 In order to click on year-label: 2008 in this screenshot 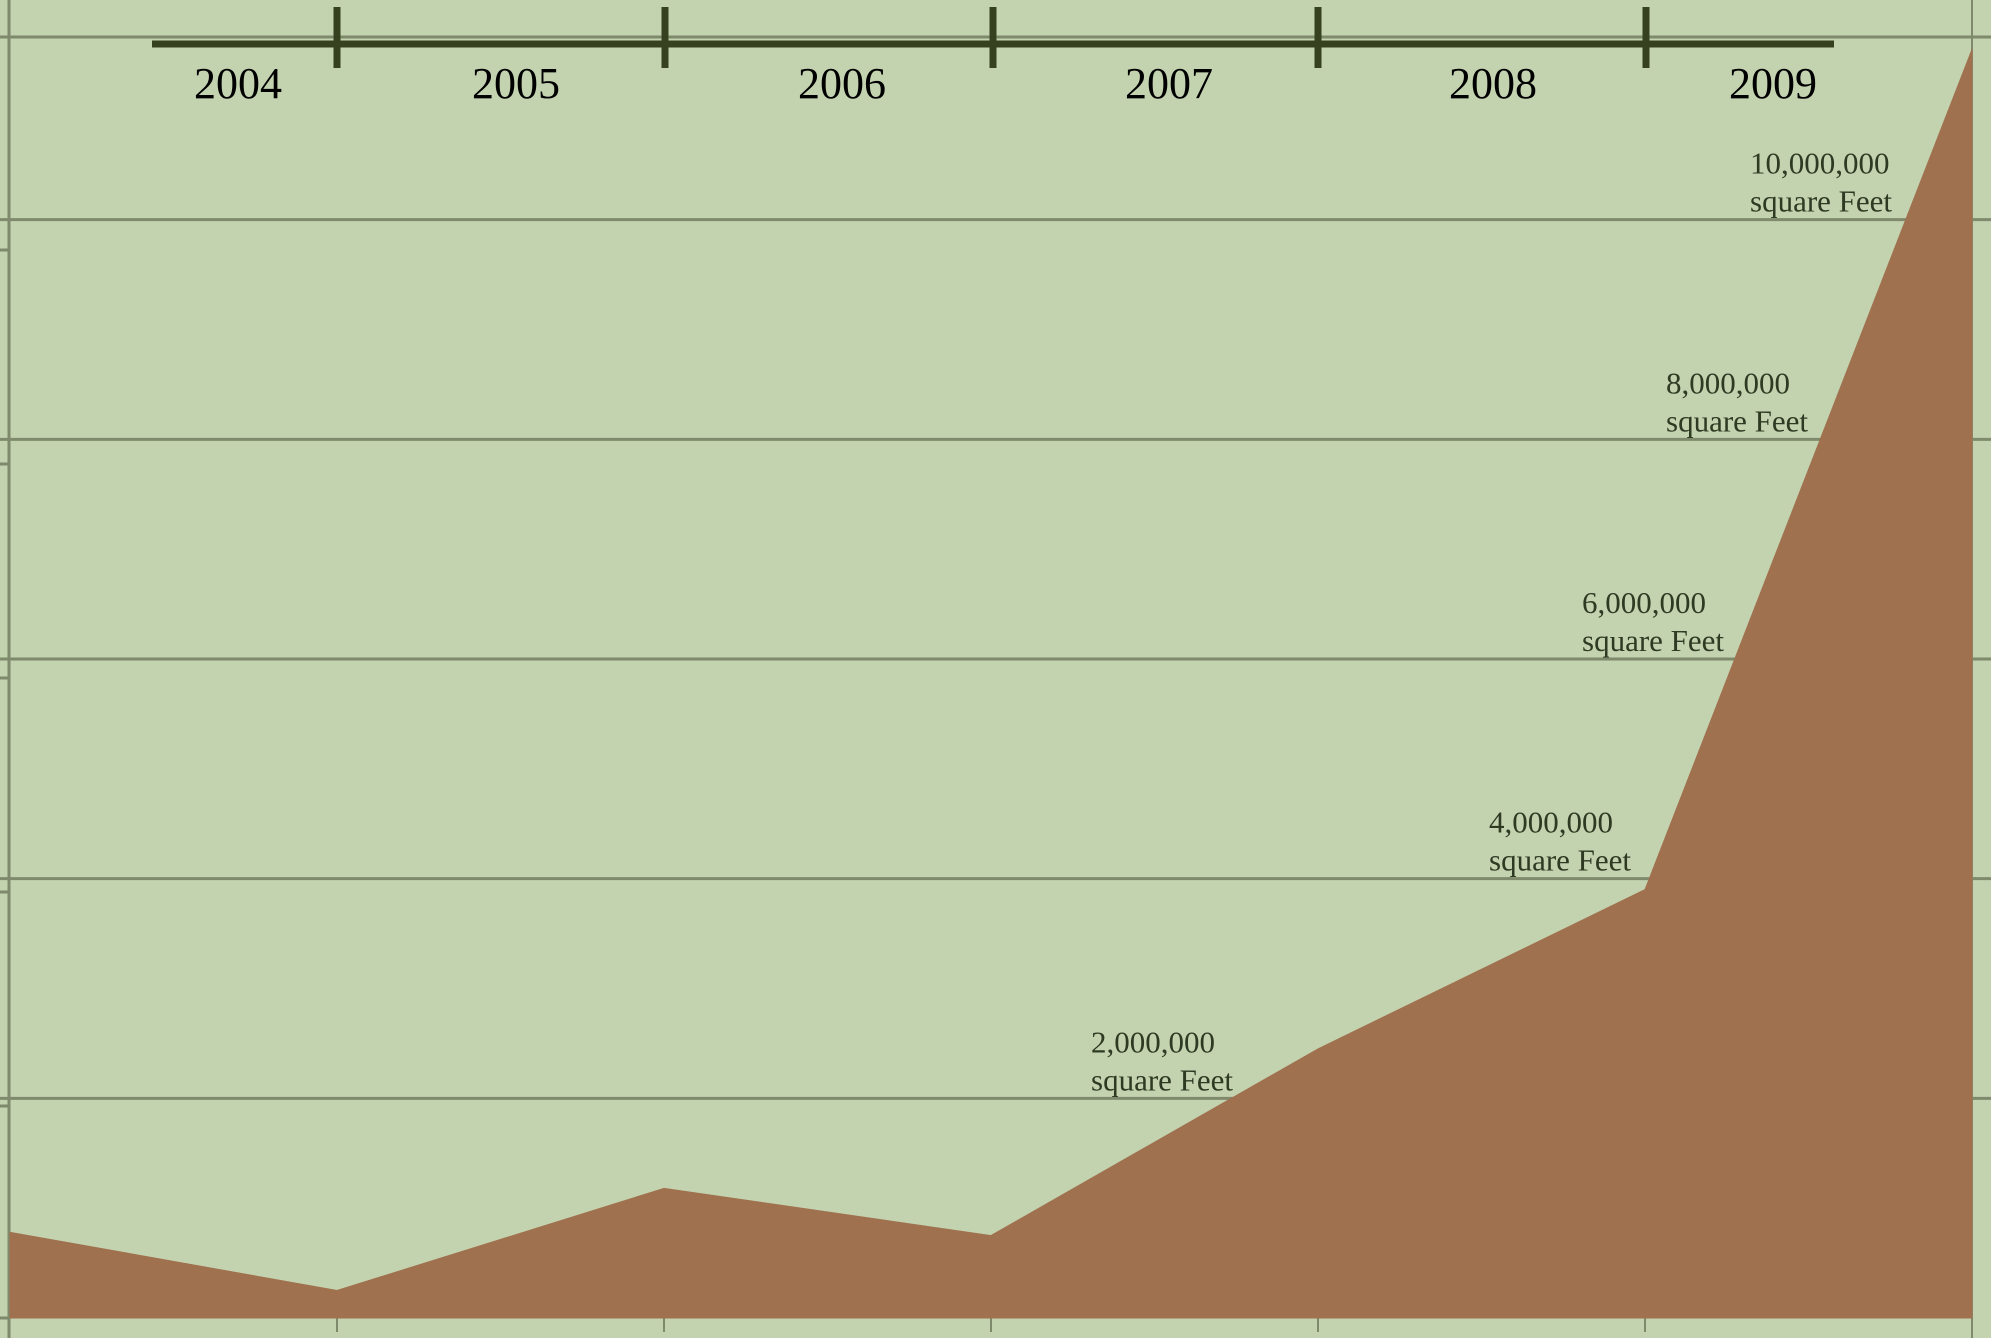, I will do `click(1493, 83)`.